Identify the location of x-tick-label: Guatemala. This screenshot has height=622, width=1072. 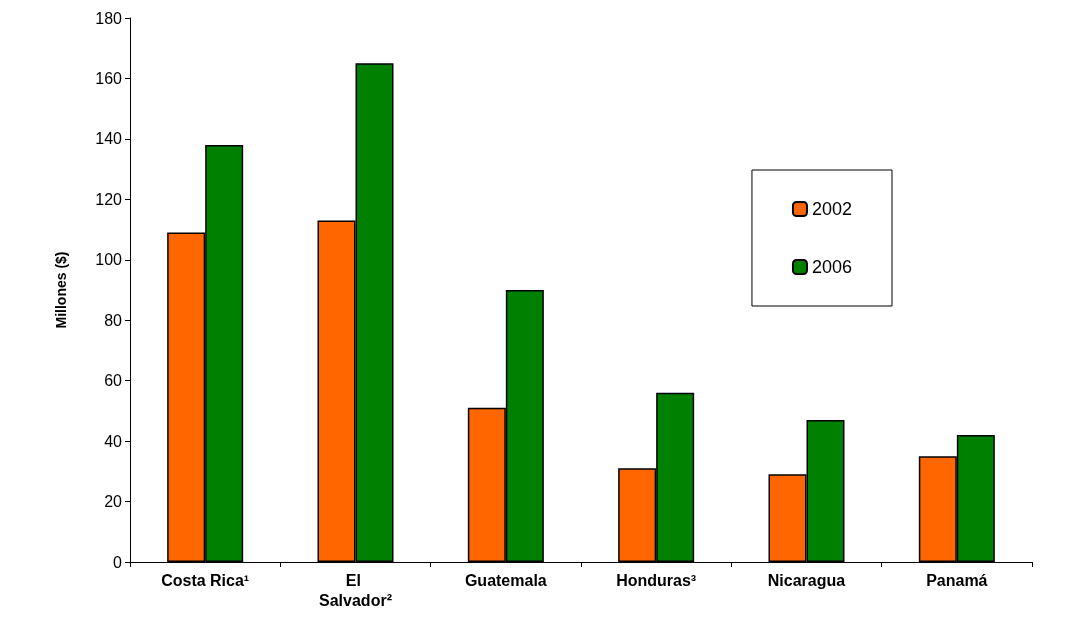
(505, 580).